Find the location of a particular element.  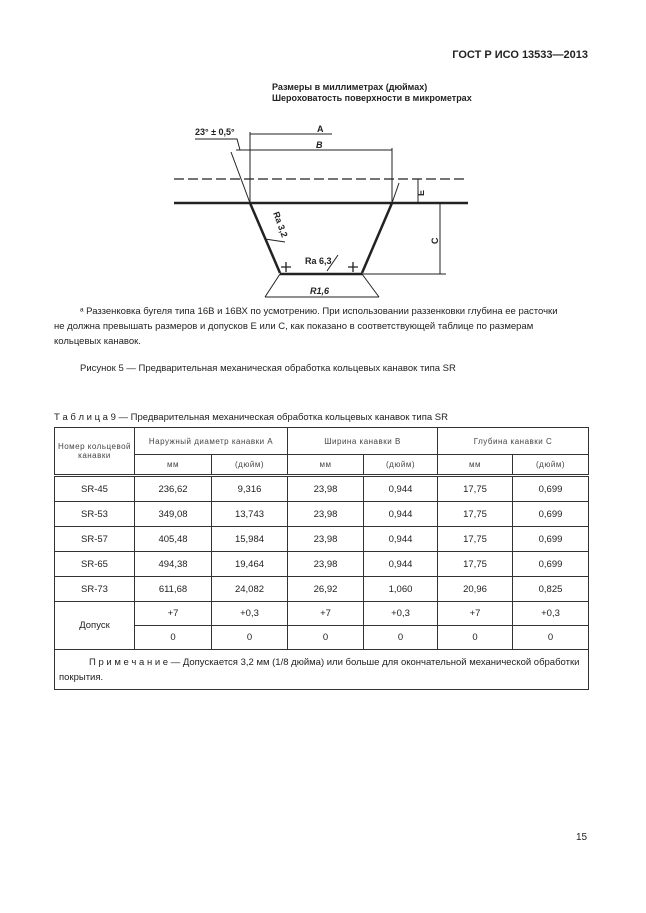

table-cell: 15,984 is located at coordinates (249, 539).